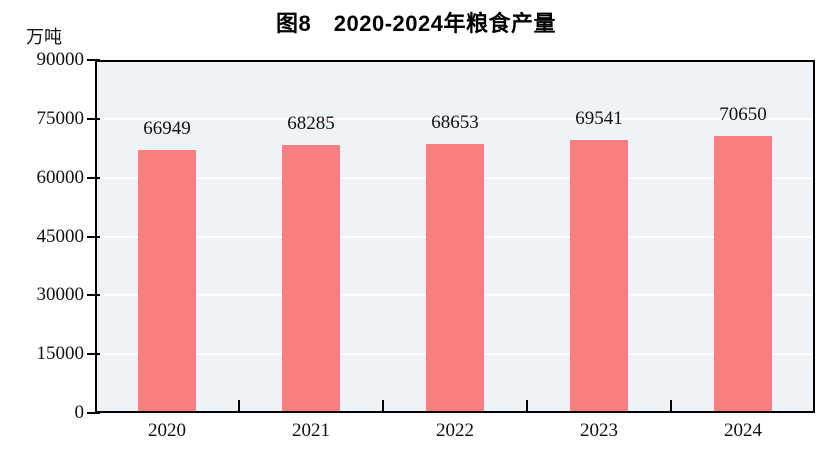 This screenshot has height=460, width=832. I want to click on bar-2020, so click(167, 280).